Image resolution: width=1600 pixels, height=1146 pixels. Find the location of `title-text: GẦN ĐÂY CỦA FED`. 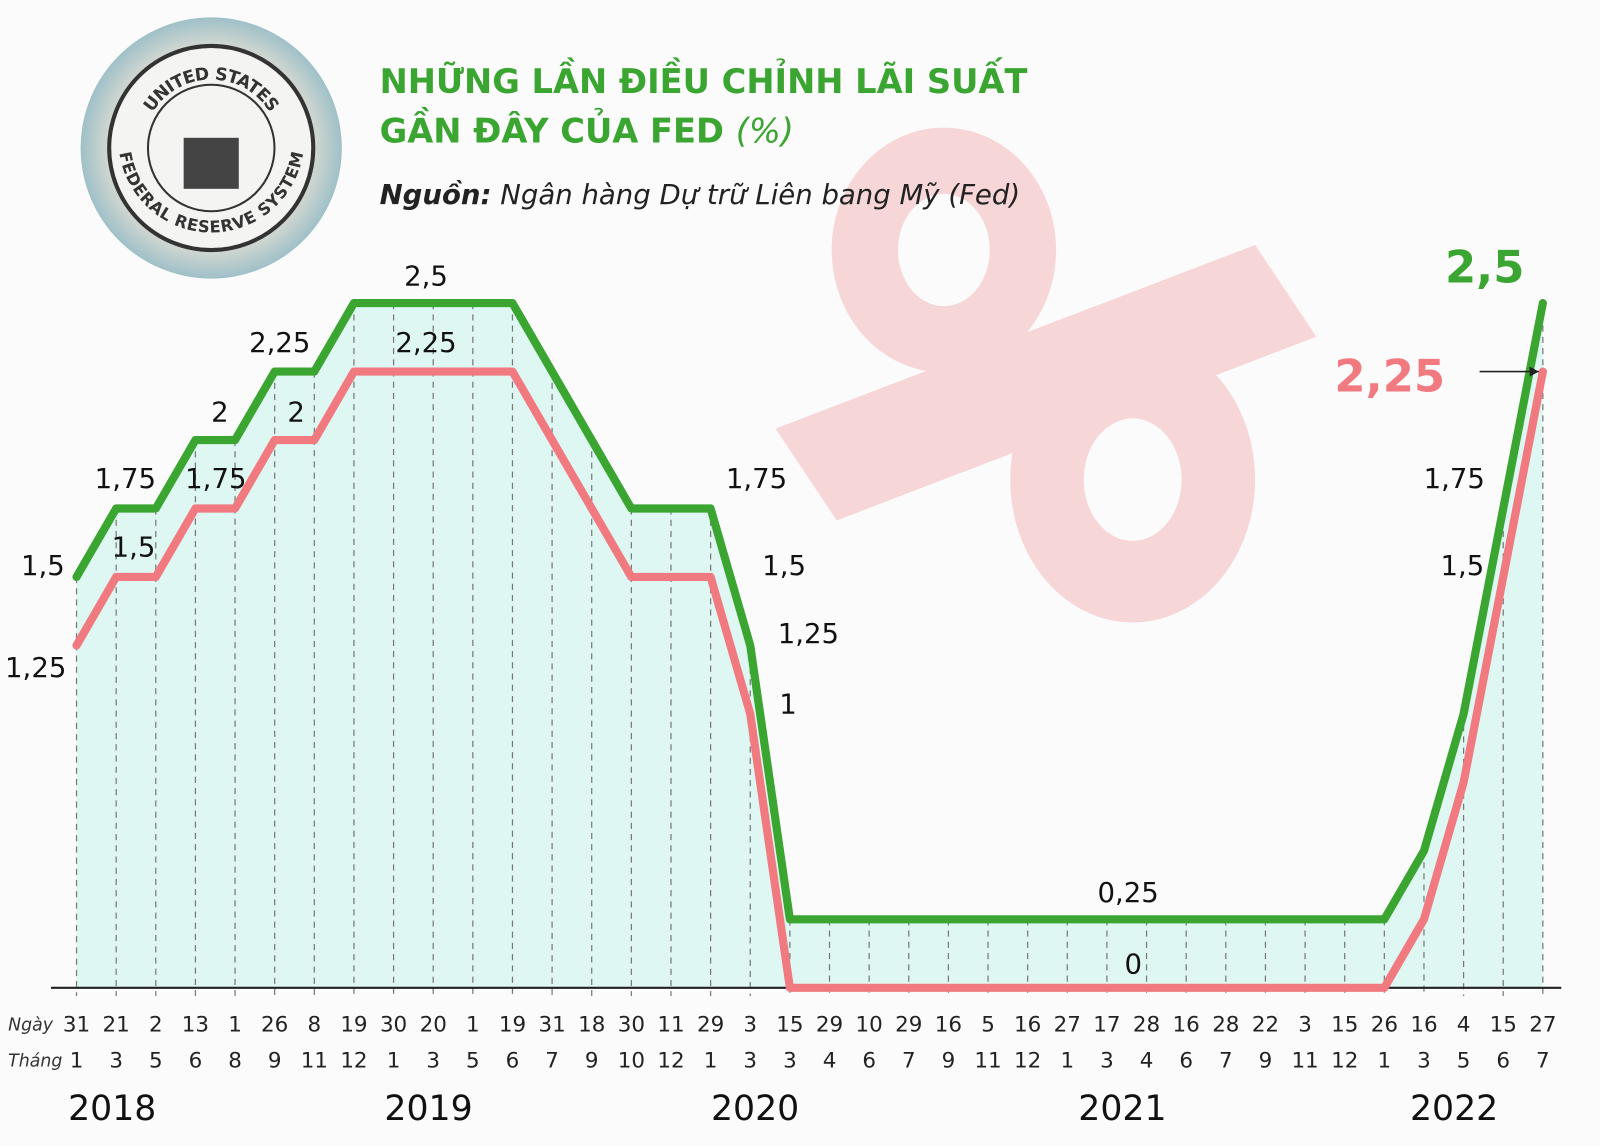

title-text: GẦN ĐÂY CỦA FED is located at coordinates (552, 128).